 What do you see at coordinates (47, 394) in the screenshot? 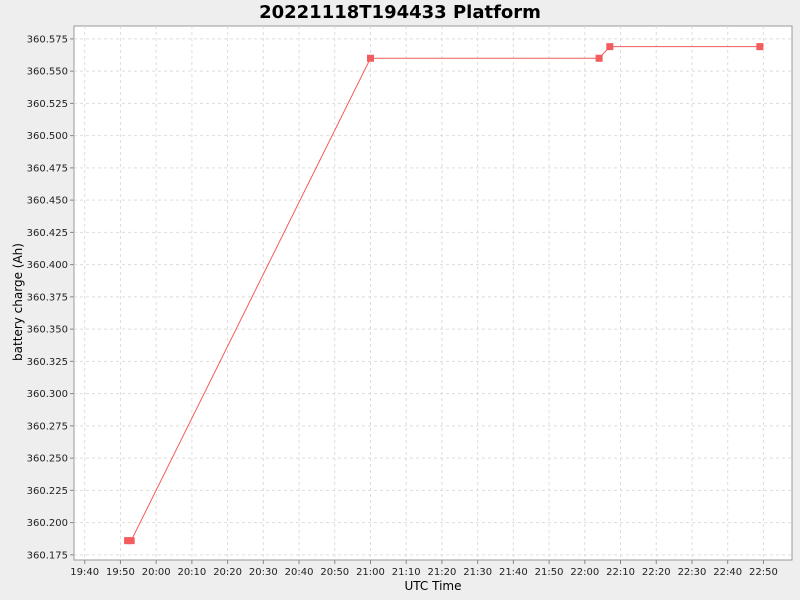
I see `y-tick-label: 360.300` at bounding box center [47, 394].